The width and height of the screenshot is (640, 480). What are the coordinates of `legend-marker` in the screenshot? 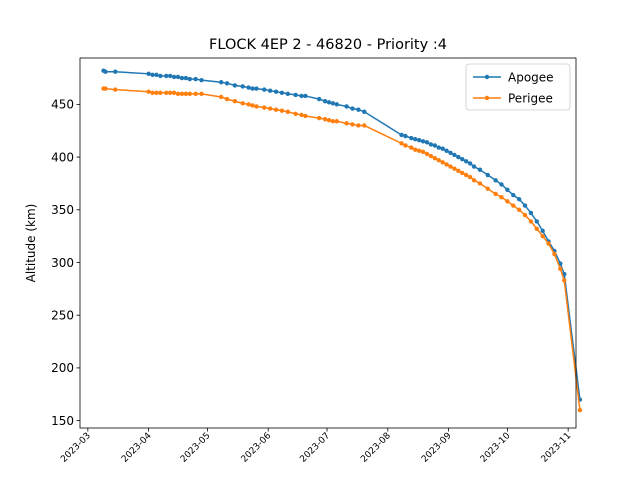 It's located at (487, 98).